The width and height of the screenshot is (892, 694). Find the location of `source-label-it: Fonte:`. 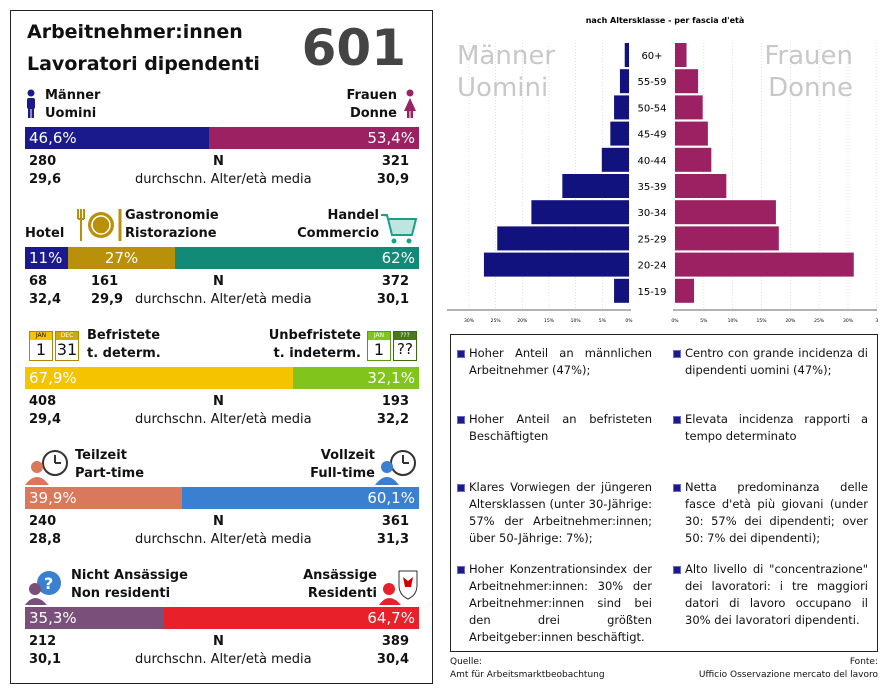

source-label-it: Fonte: is located at coordinates (863, 662).